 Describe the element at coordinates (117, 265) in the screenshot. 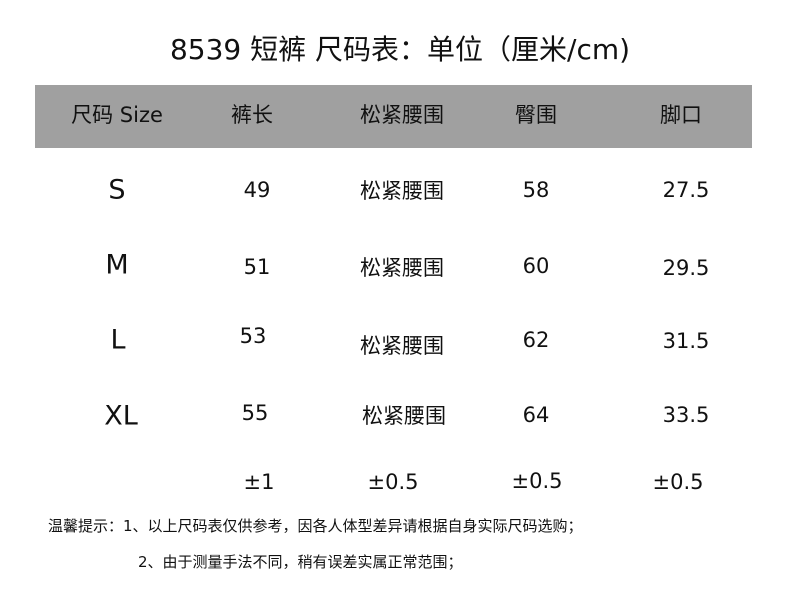

I see `size-cell: M` at that location.